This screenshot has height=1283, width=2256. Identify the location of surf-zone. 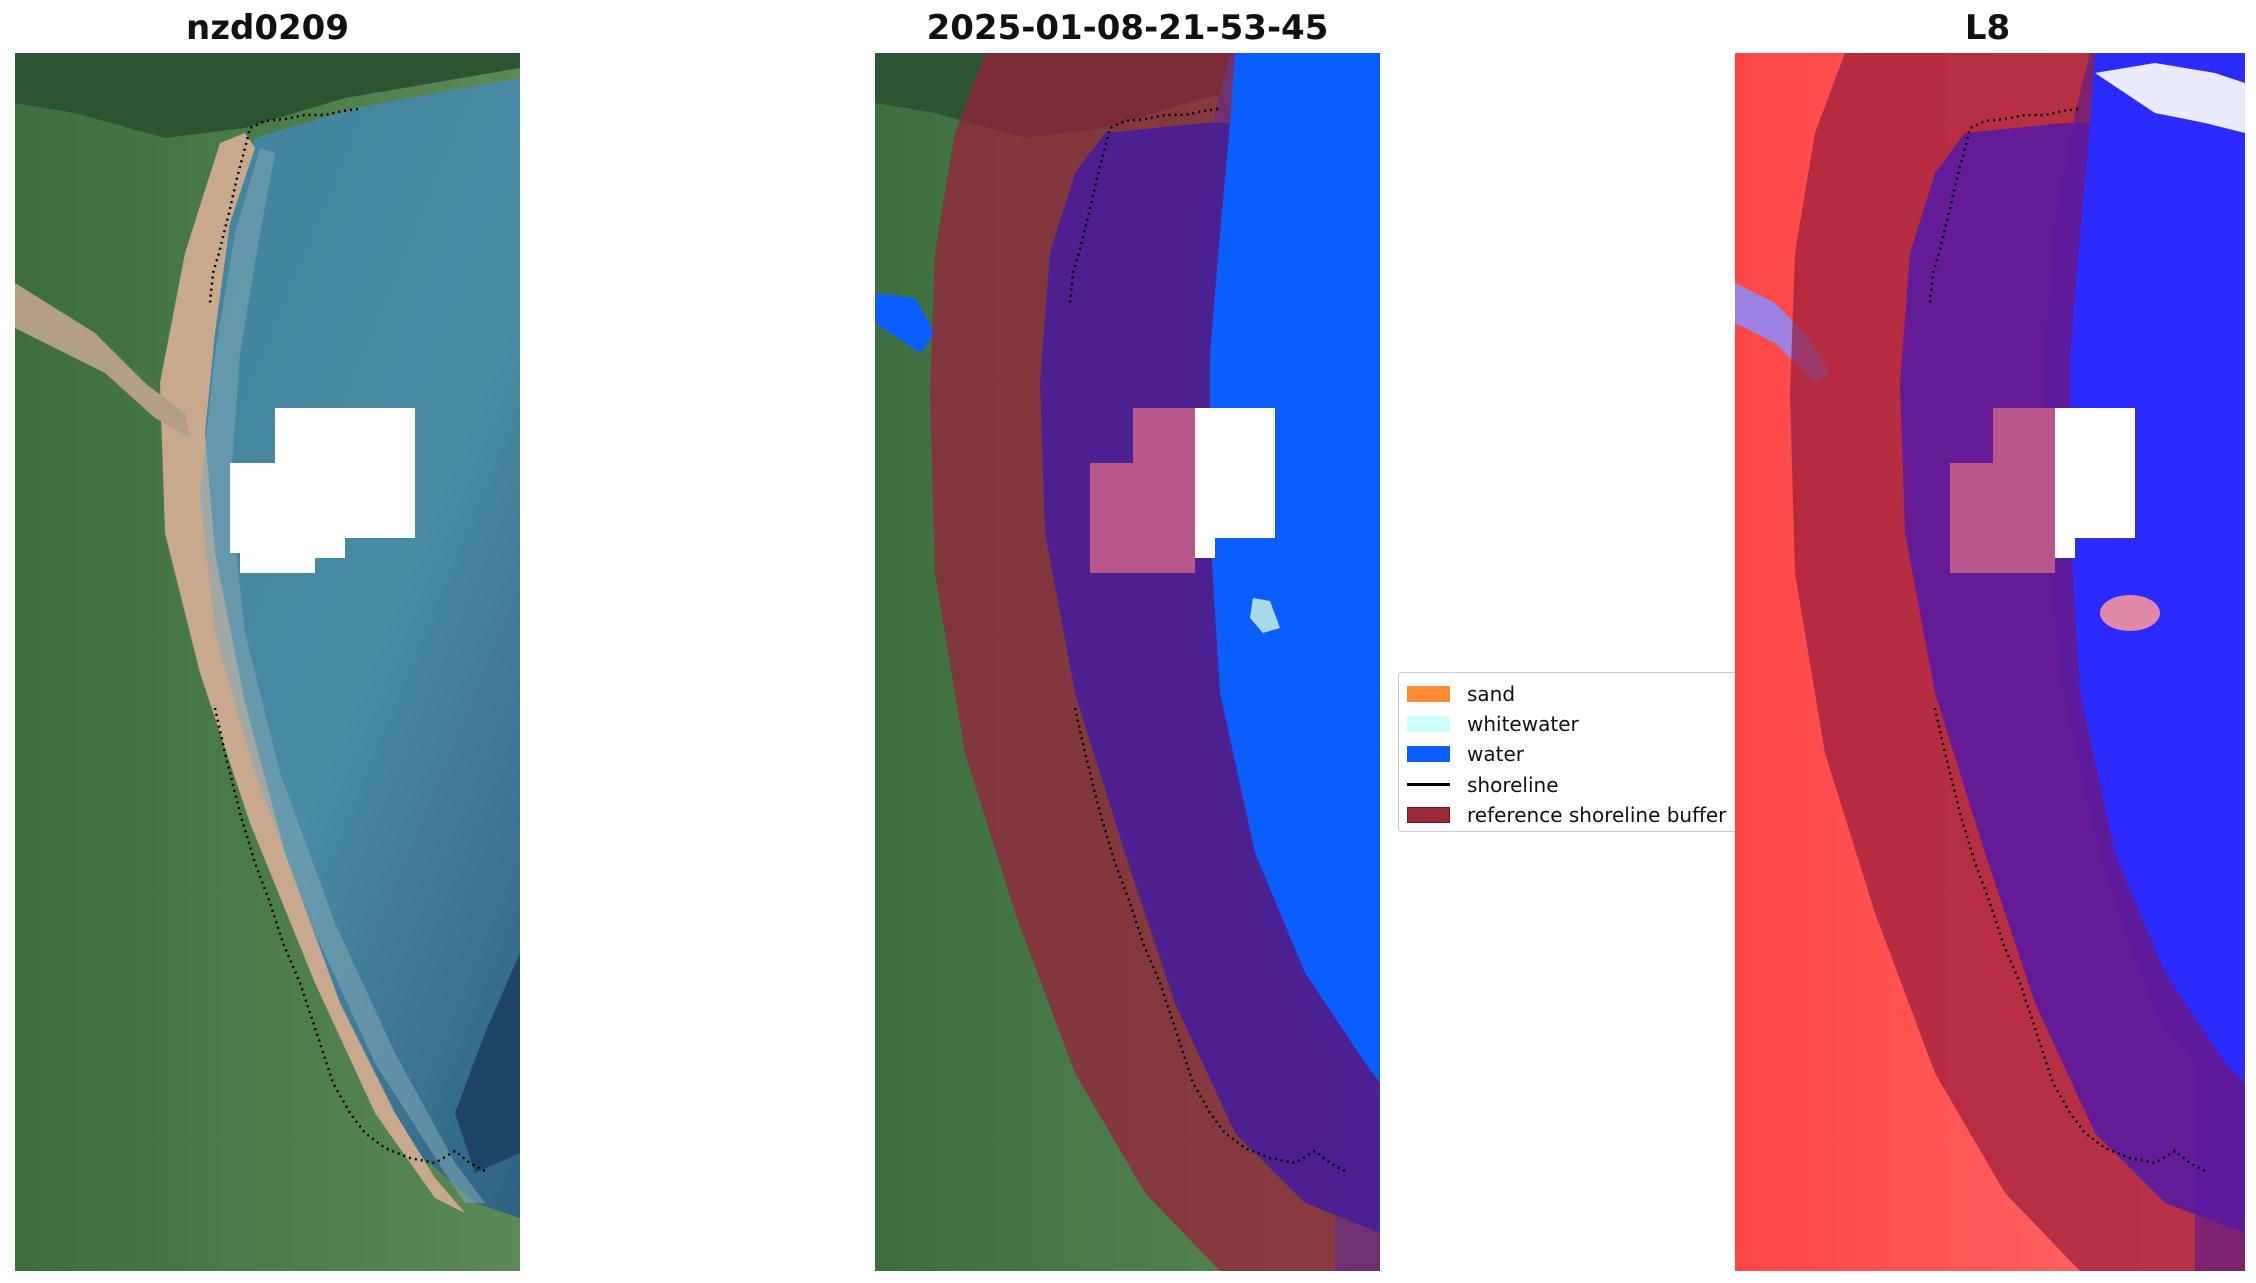
(342, 675).